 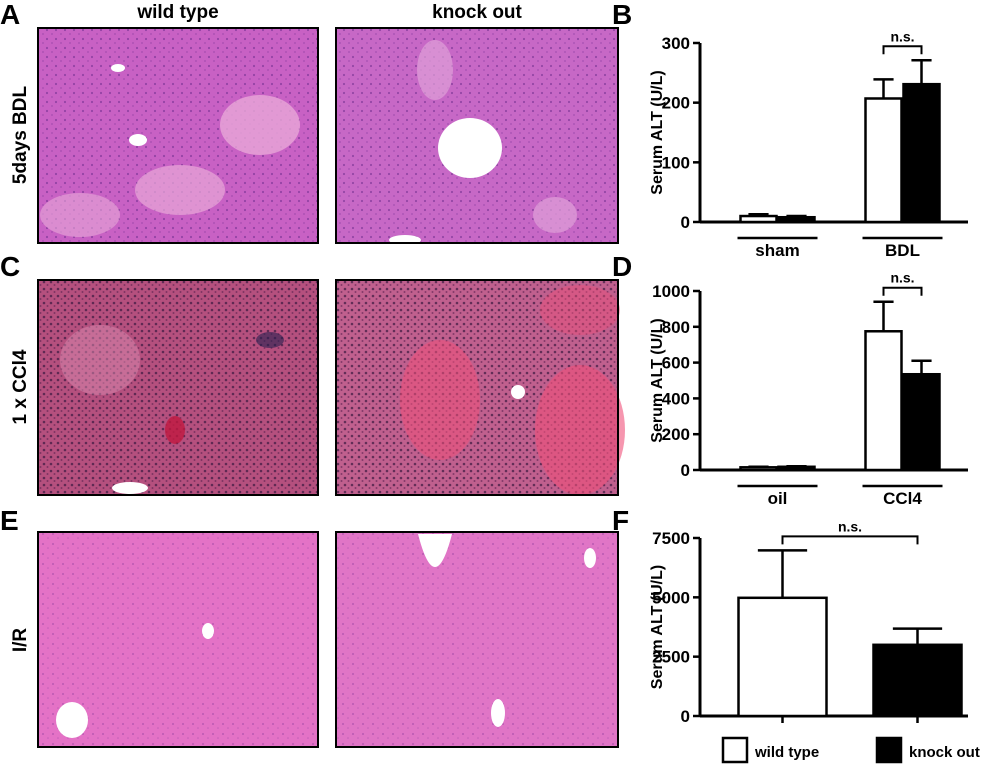 What do you see at coordinates (622, 15) in the screenshot?
I see `panel-letter: B` at bounding box center [622, 15].